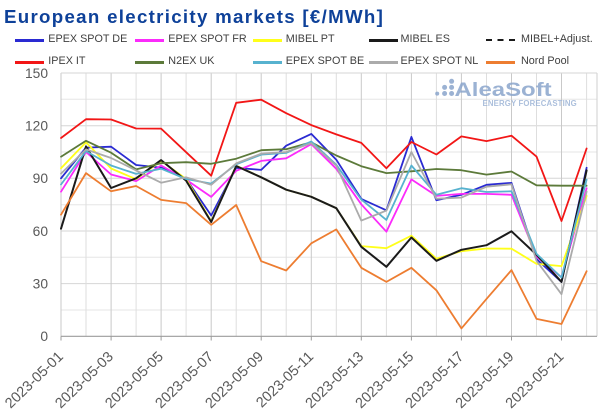 This screenshot has height=417, width=600. Describe the element at coordinates (41, 178) in the screenshot. I see `svg-text: 90` at that location.